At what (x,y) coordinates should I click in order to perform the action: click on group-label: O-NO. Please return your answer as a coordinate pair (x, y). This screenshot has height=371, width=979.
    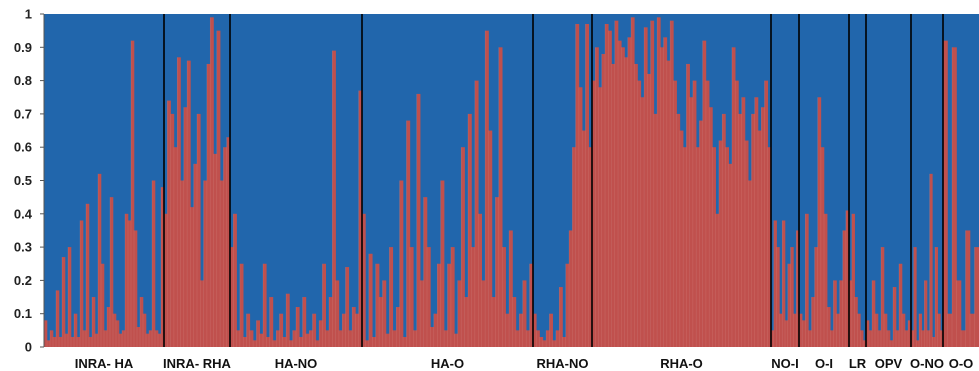
    Looking at the image, I should click on (927, 363).